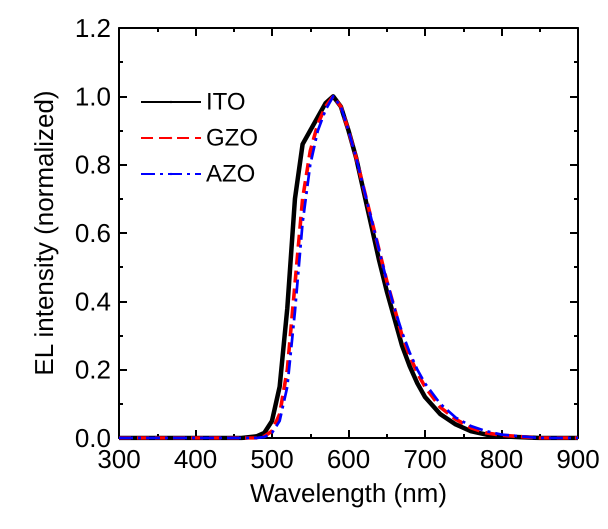 The width and height of the screenshot is (608, 529). I want to click on x-tick-label: 400, so click(196, 459).